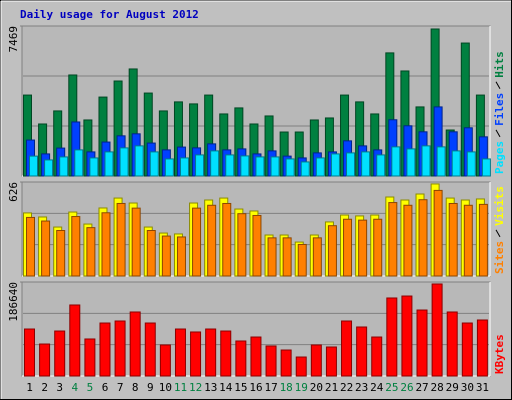 The width and height of the screenshot is (512, 400). What do you see at coordinates (499, 157) in the screenshot?
I see `legend-entry: Pages` at bounding box center [499, 157].